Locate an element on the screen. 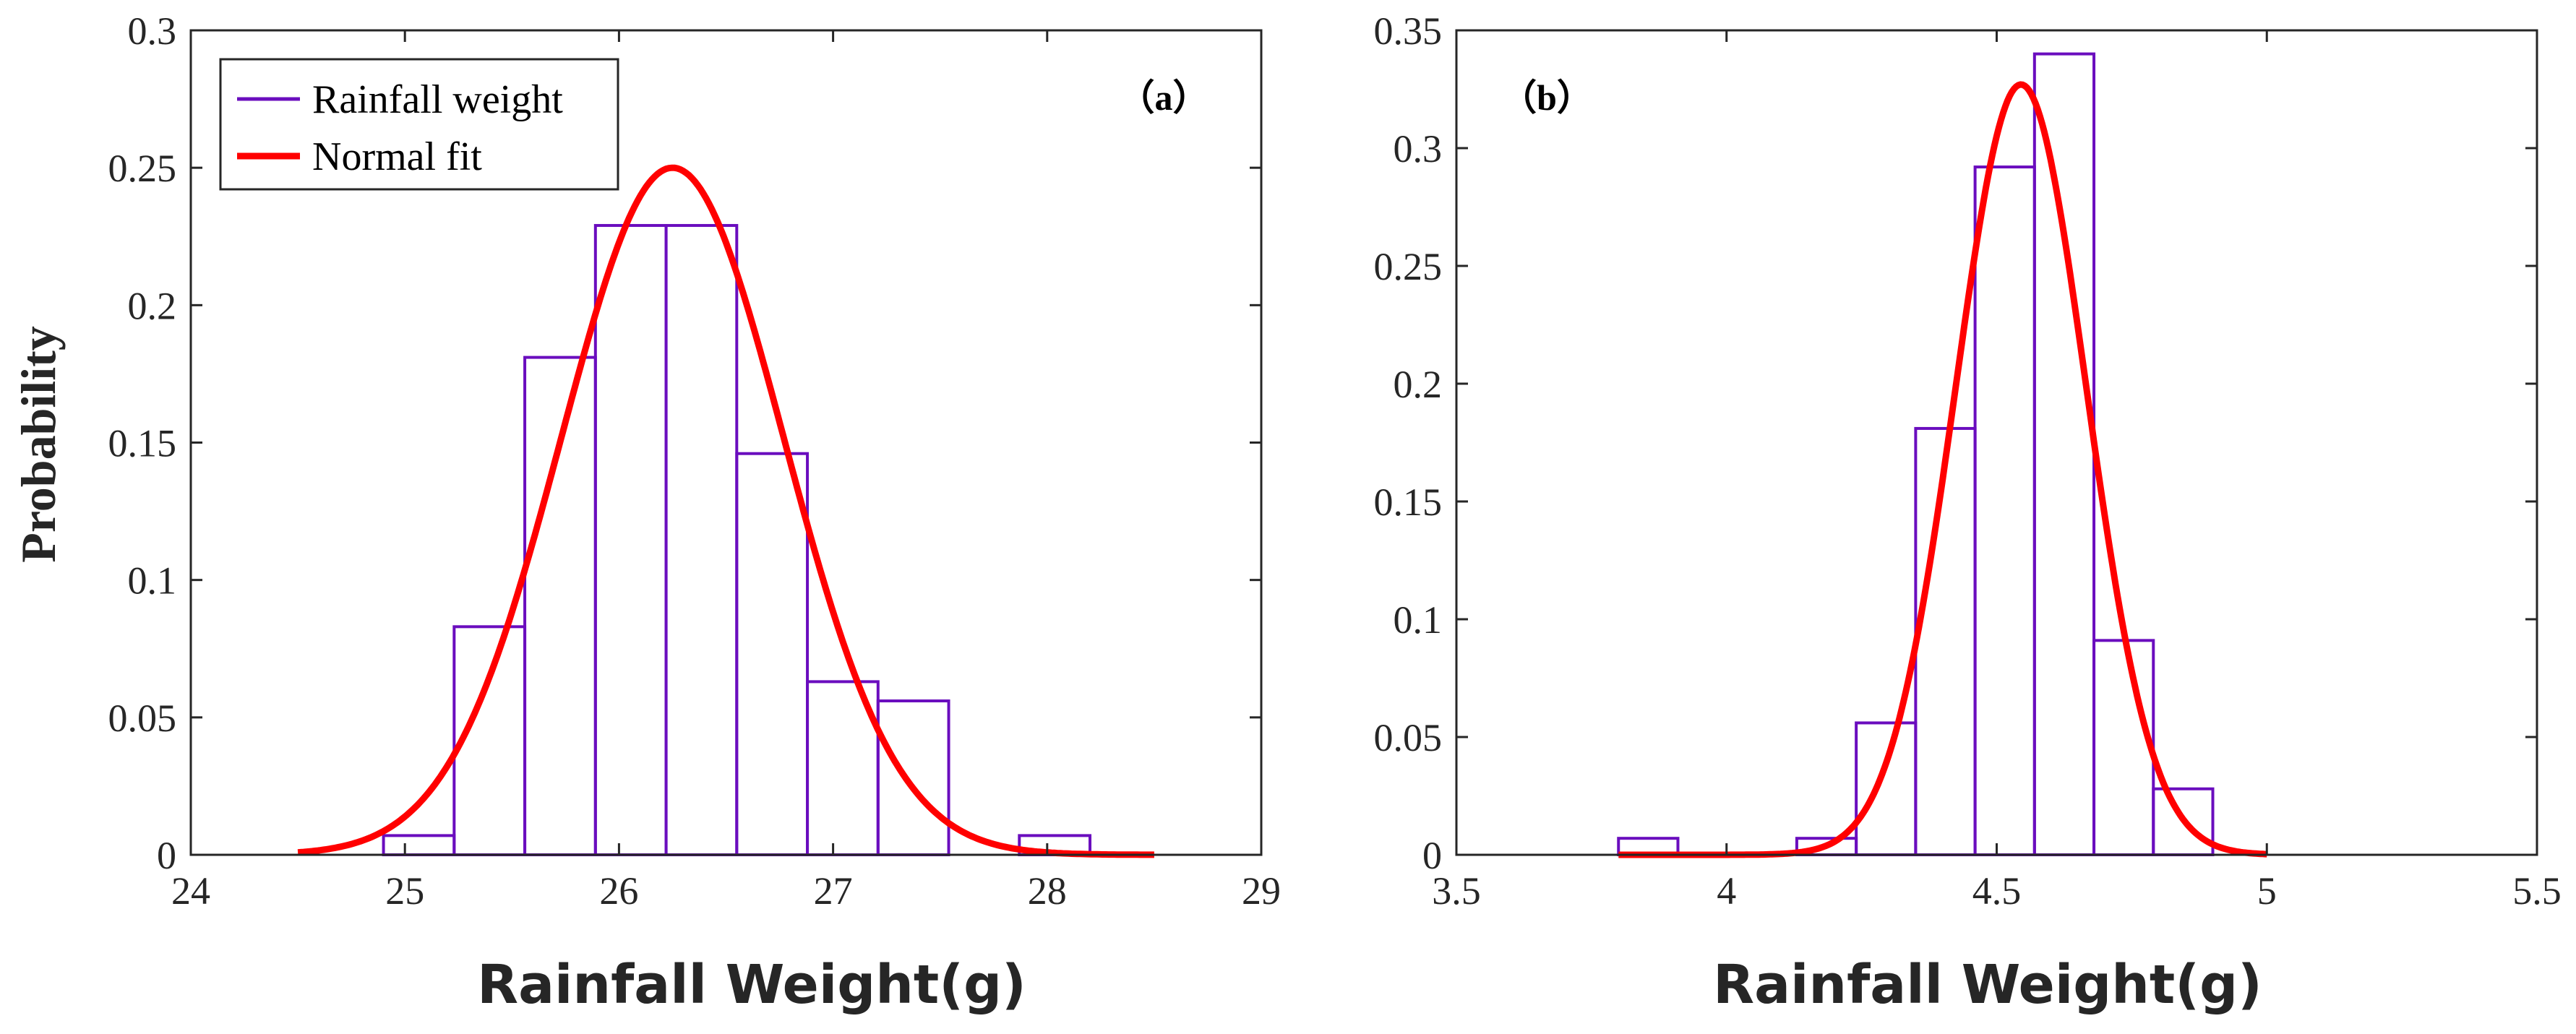 The width and height of the screenshot is (2576, 1034). x-tick-label: 3.5 is located at coordinates (1457, 891).